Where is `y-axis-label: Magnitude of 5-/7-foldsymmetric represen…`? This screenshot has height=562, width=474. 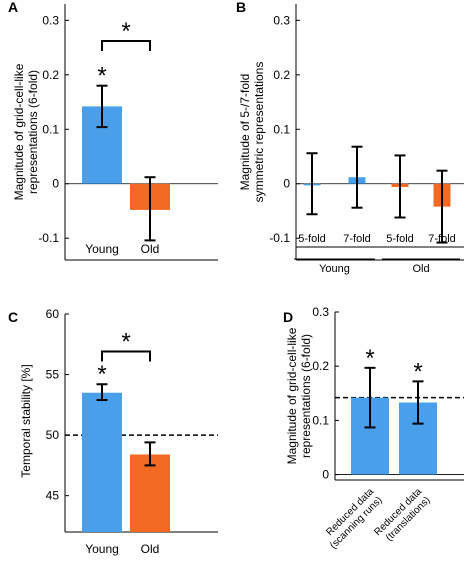
y-axis-label: Magnitude of 5-/7-foldsymmetric represen… is located at coordinates (252, 132).